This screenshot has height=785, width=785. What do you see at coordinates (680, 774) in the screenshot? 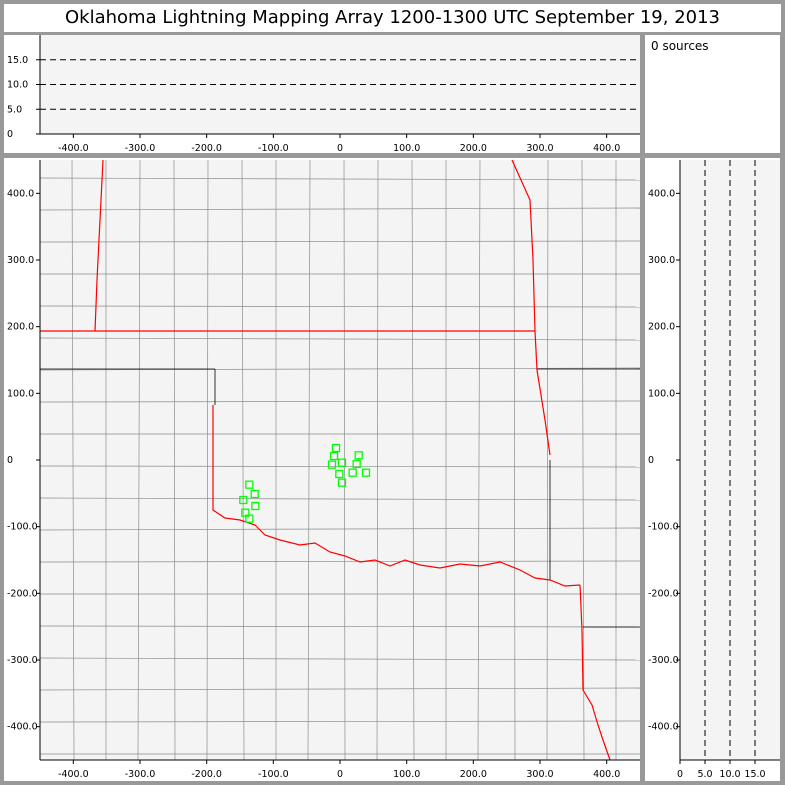
I see `side-x-tick-label: 0` at bounding box center [680, 774].